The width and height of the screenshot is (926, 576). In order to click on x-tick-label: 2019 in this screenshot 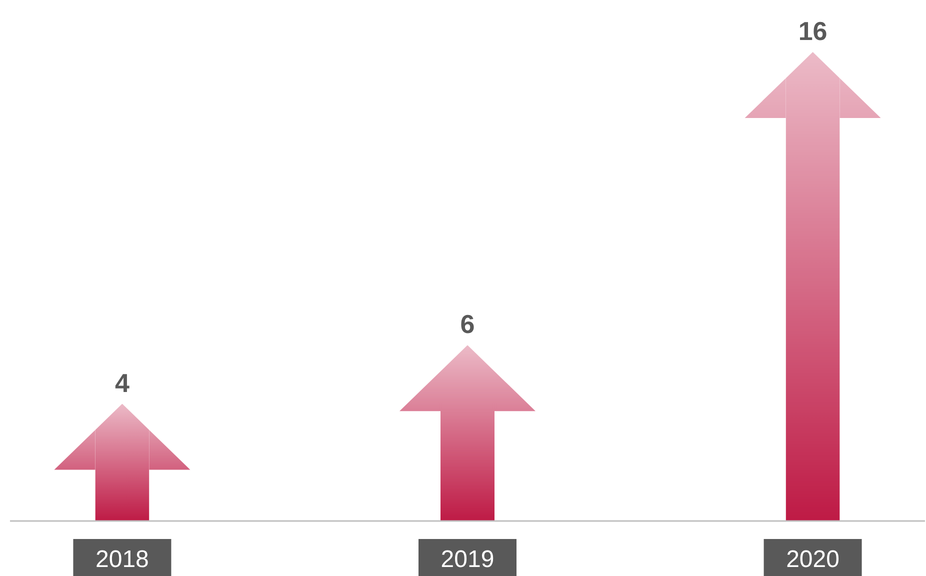, I will do `click(467, 559)`.